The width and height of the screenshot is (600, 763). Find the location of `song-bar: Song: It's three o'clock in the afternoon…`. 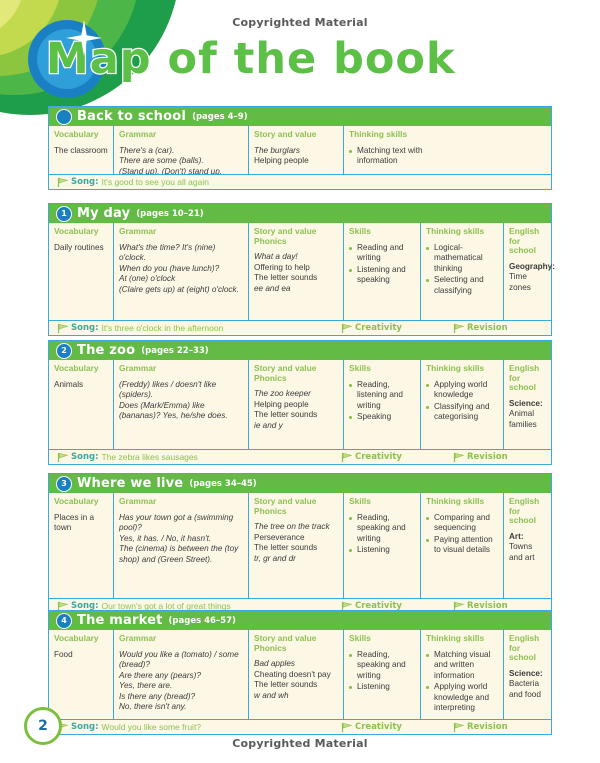

song-bar: Song: It's three o'clock in the afternoon… is located at coordinates (300, 327).